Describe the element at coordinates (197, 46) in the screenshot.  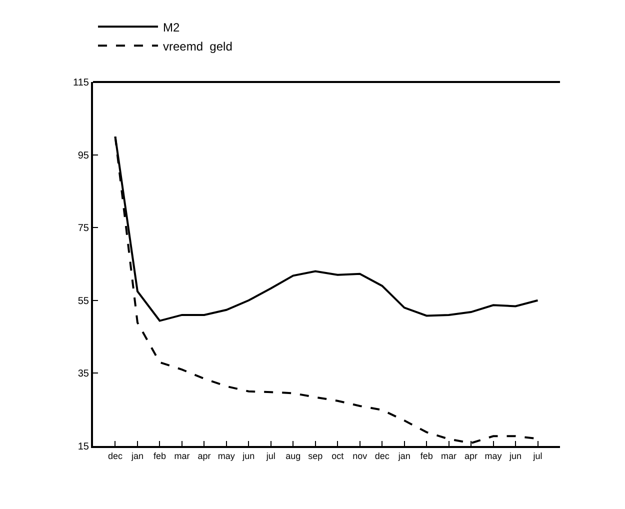
I see `legend-label: vreemd geld` at that location.